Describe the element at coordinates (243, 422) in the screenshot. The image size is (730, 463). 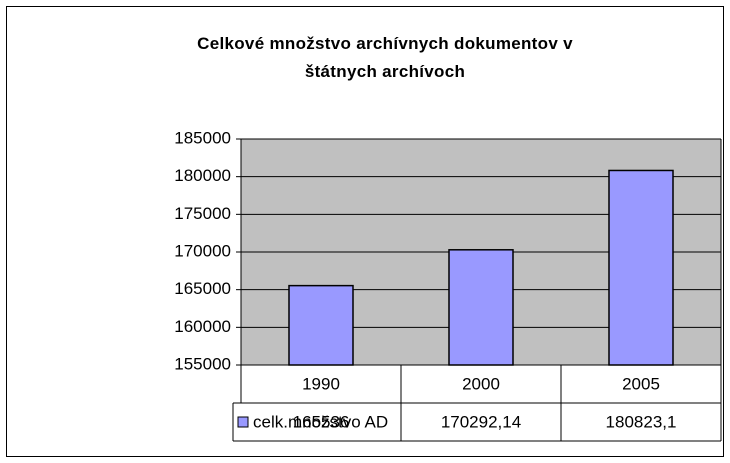
I see `legend-swatch` at that location.